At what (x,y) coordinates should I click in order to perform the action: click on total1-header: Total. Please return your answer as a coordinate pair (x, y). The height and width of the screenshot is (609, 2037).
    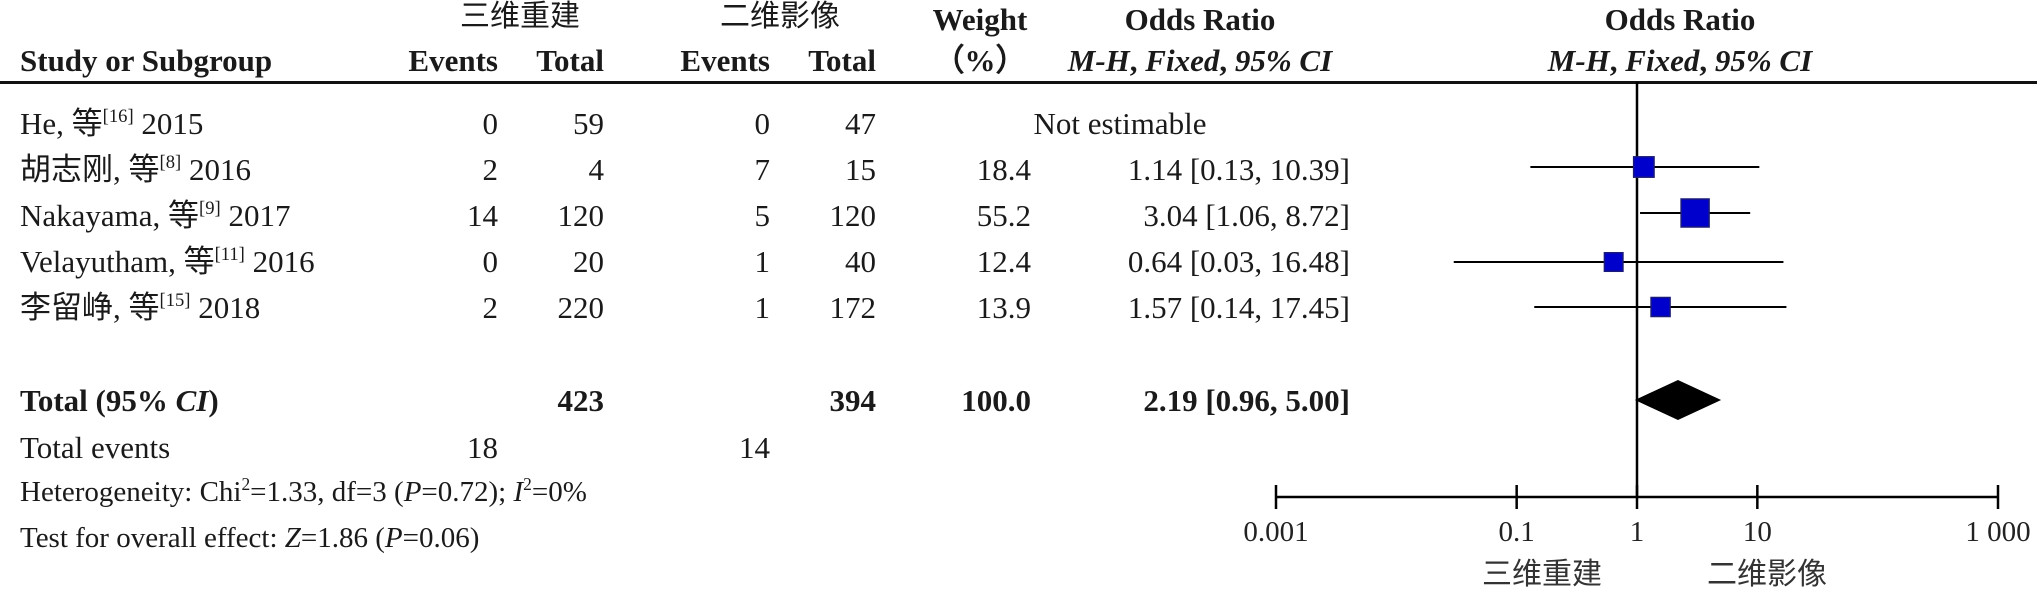
    Looking at the image, I should click on (570, 60).